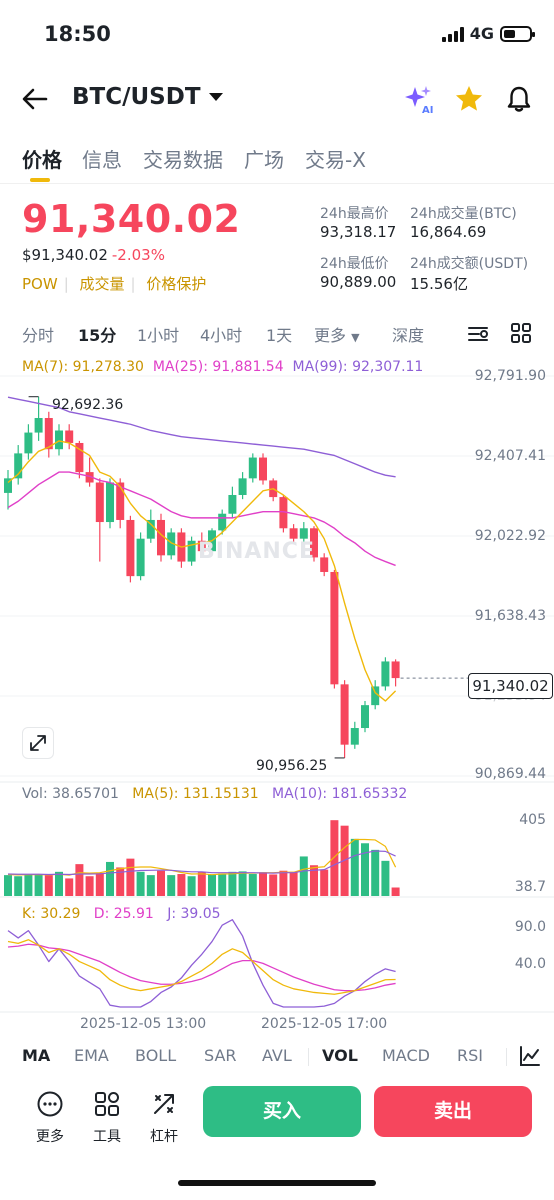 The height and width of the screenshot is (1200, 554). What do you see at coordinates (147, 97) in the screenshot?
I see `pair-selector: BTC/USDT` at bounding box center [147, 97].